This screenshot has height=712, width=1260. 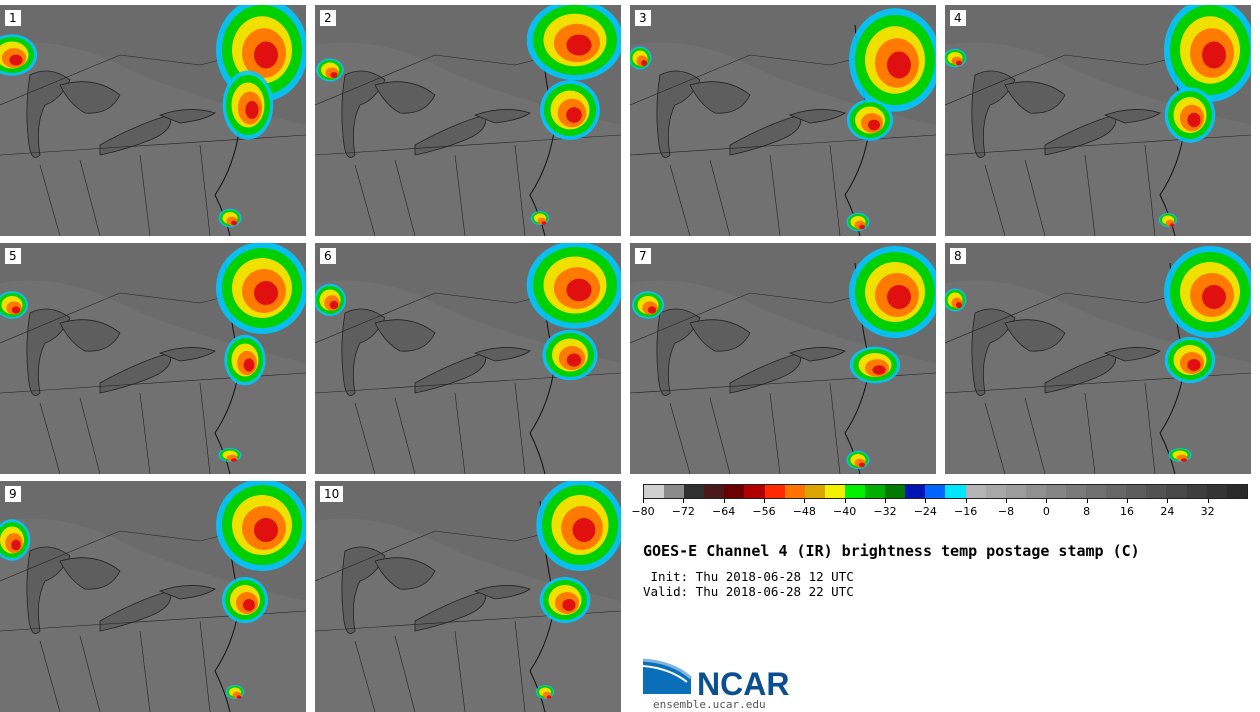 What do you see at coordinates (958, 256) in the screenshot?
I see `panel-number: 8` at bounding box center [958, 256].